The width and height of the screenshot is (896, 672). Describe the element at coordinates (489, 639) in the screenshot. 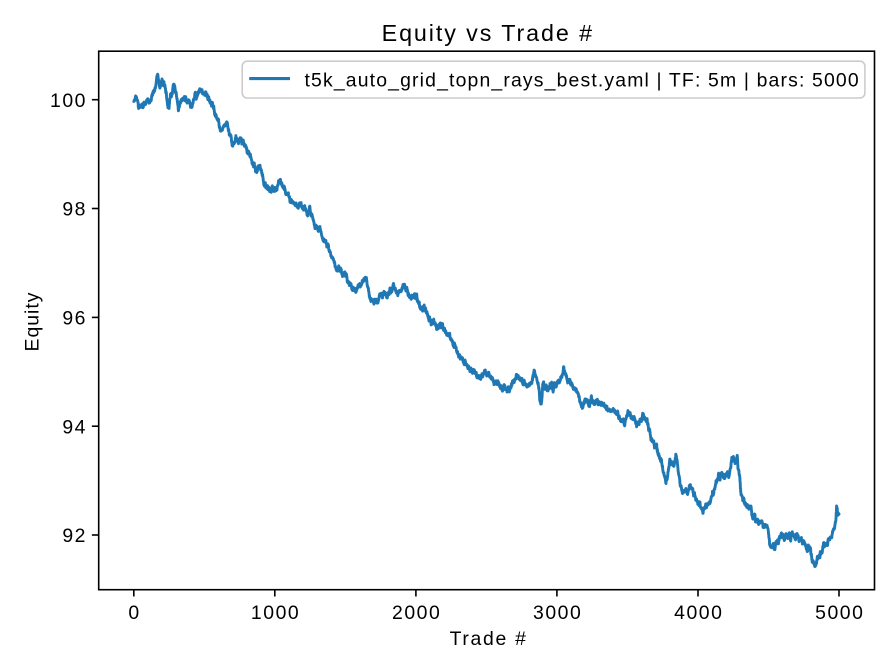

I see `svg-text: Trade #` at that location.